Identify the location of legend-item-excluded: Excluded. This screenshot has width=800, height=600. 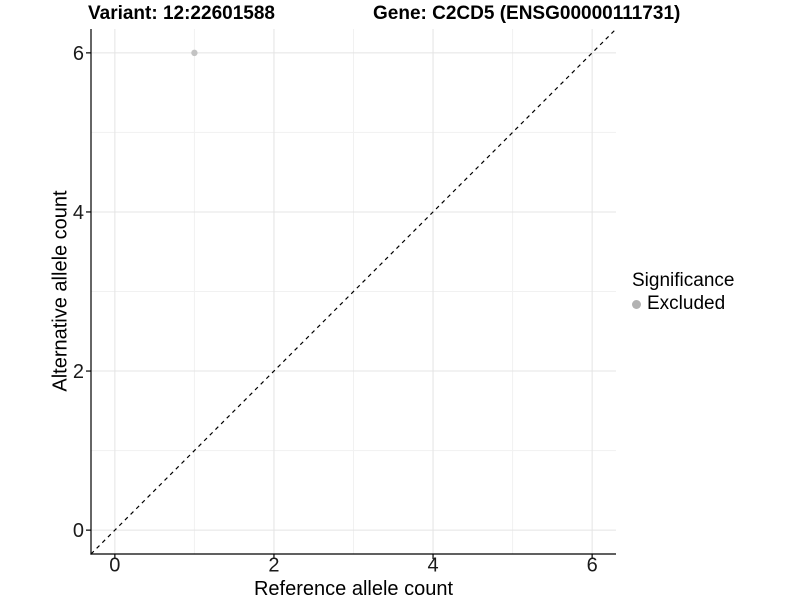
(682, 304).